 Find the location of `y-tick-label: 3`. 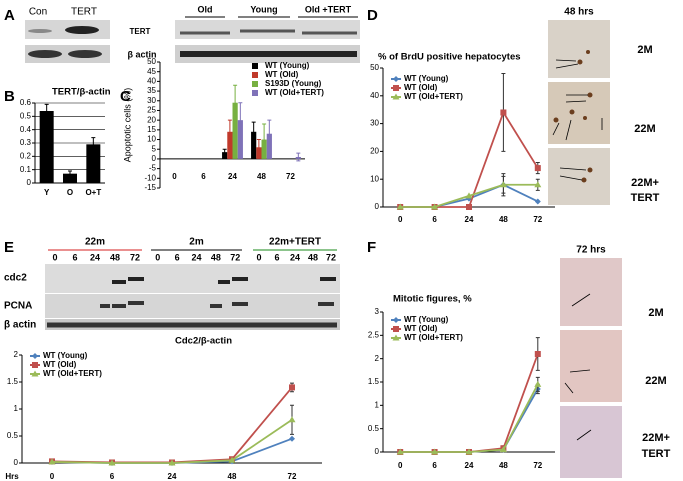

y-tick-label: 3 is located at coordinates (377, 311).